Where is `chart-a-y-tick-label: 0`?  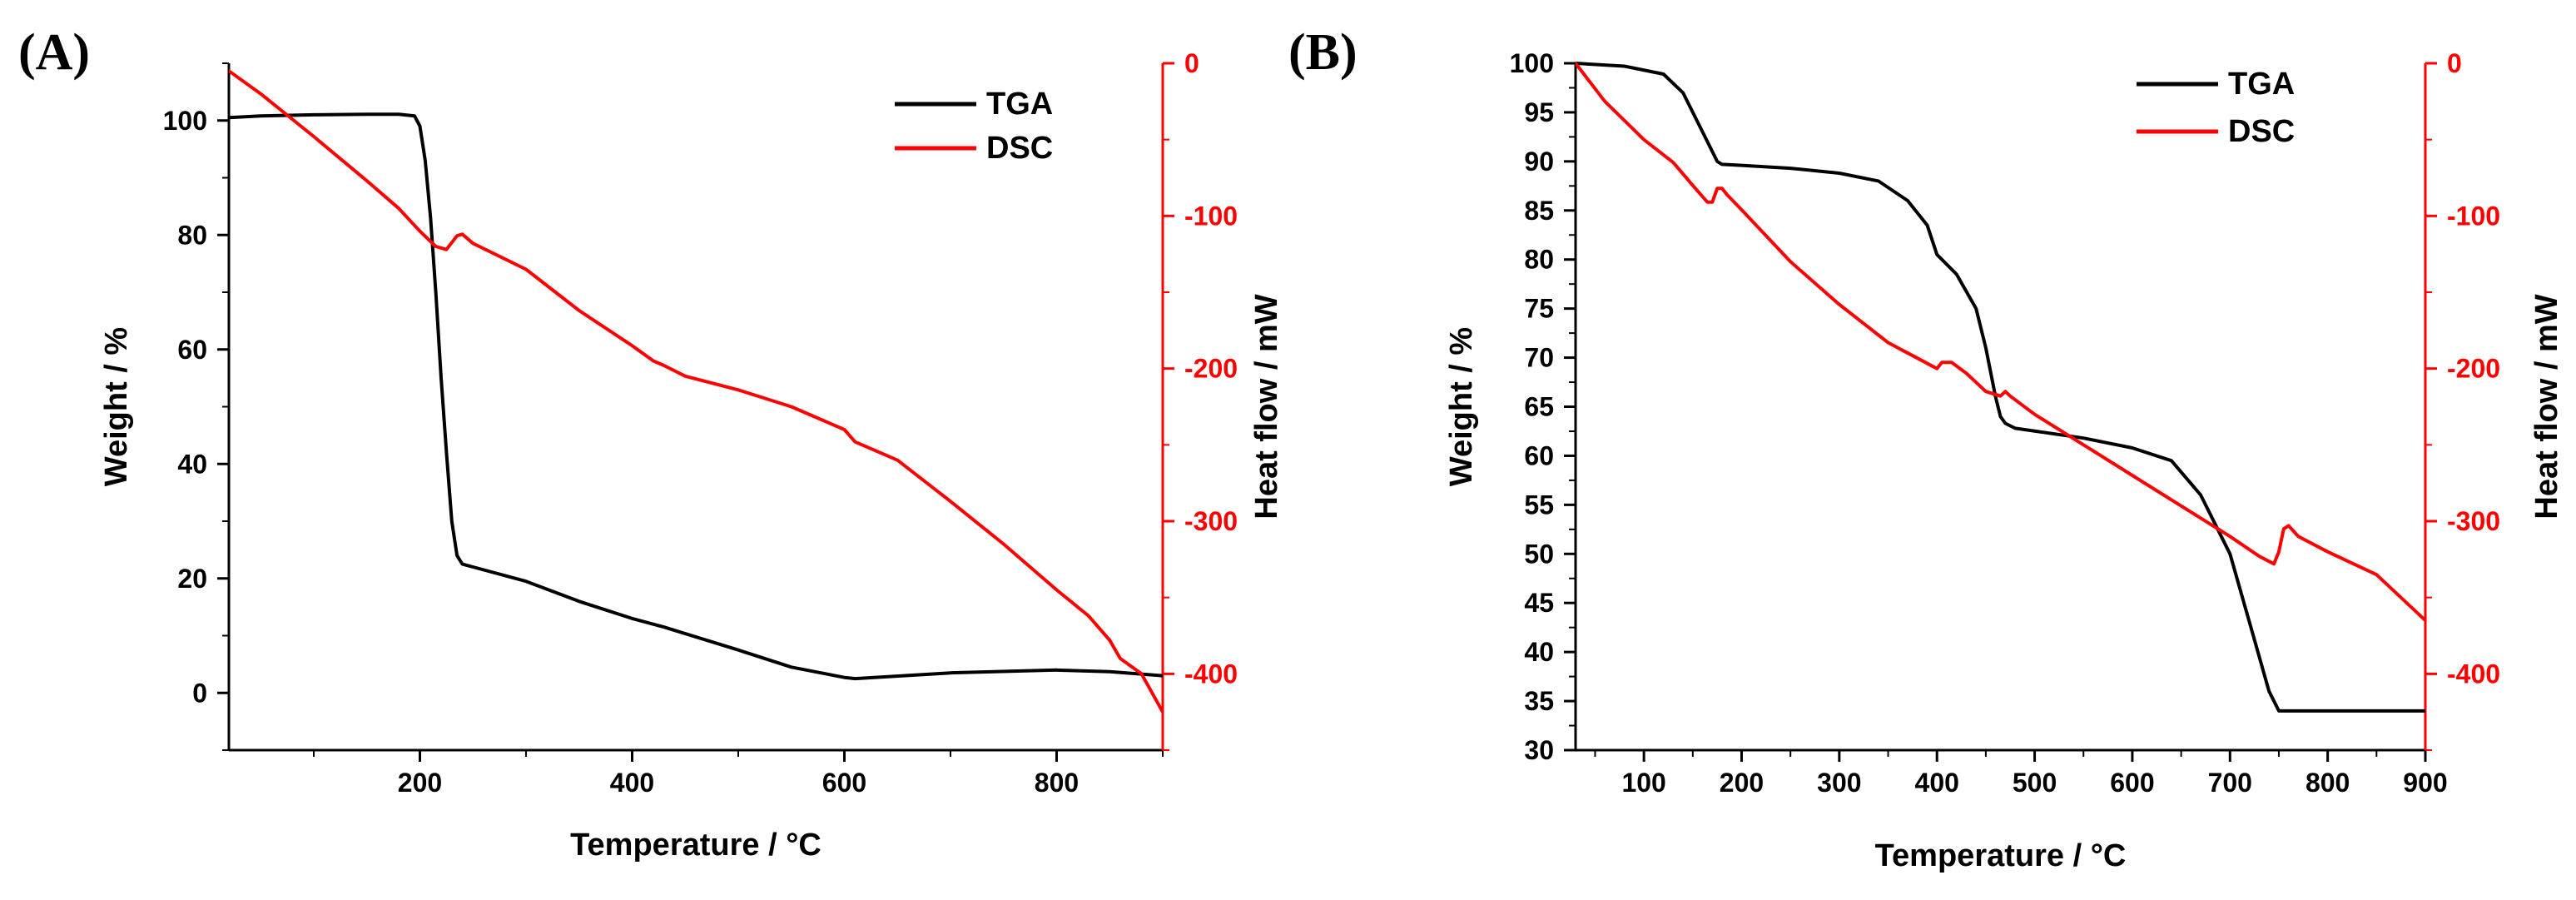
chart-a-y-tick-label: 0 is located at coordinates (199, 693).